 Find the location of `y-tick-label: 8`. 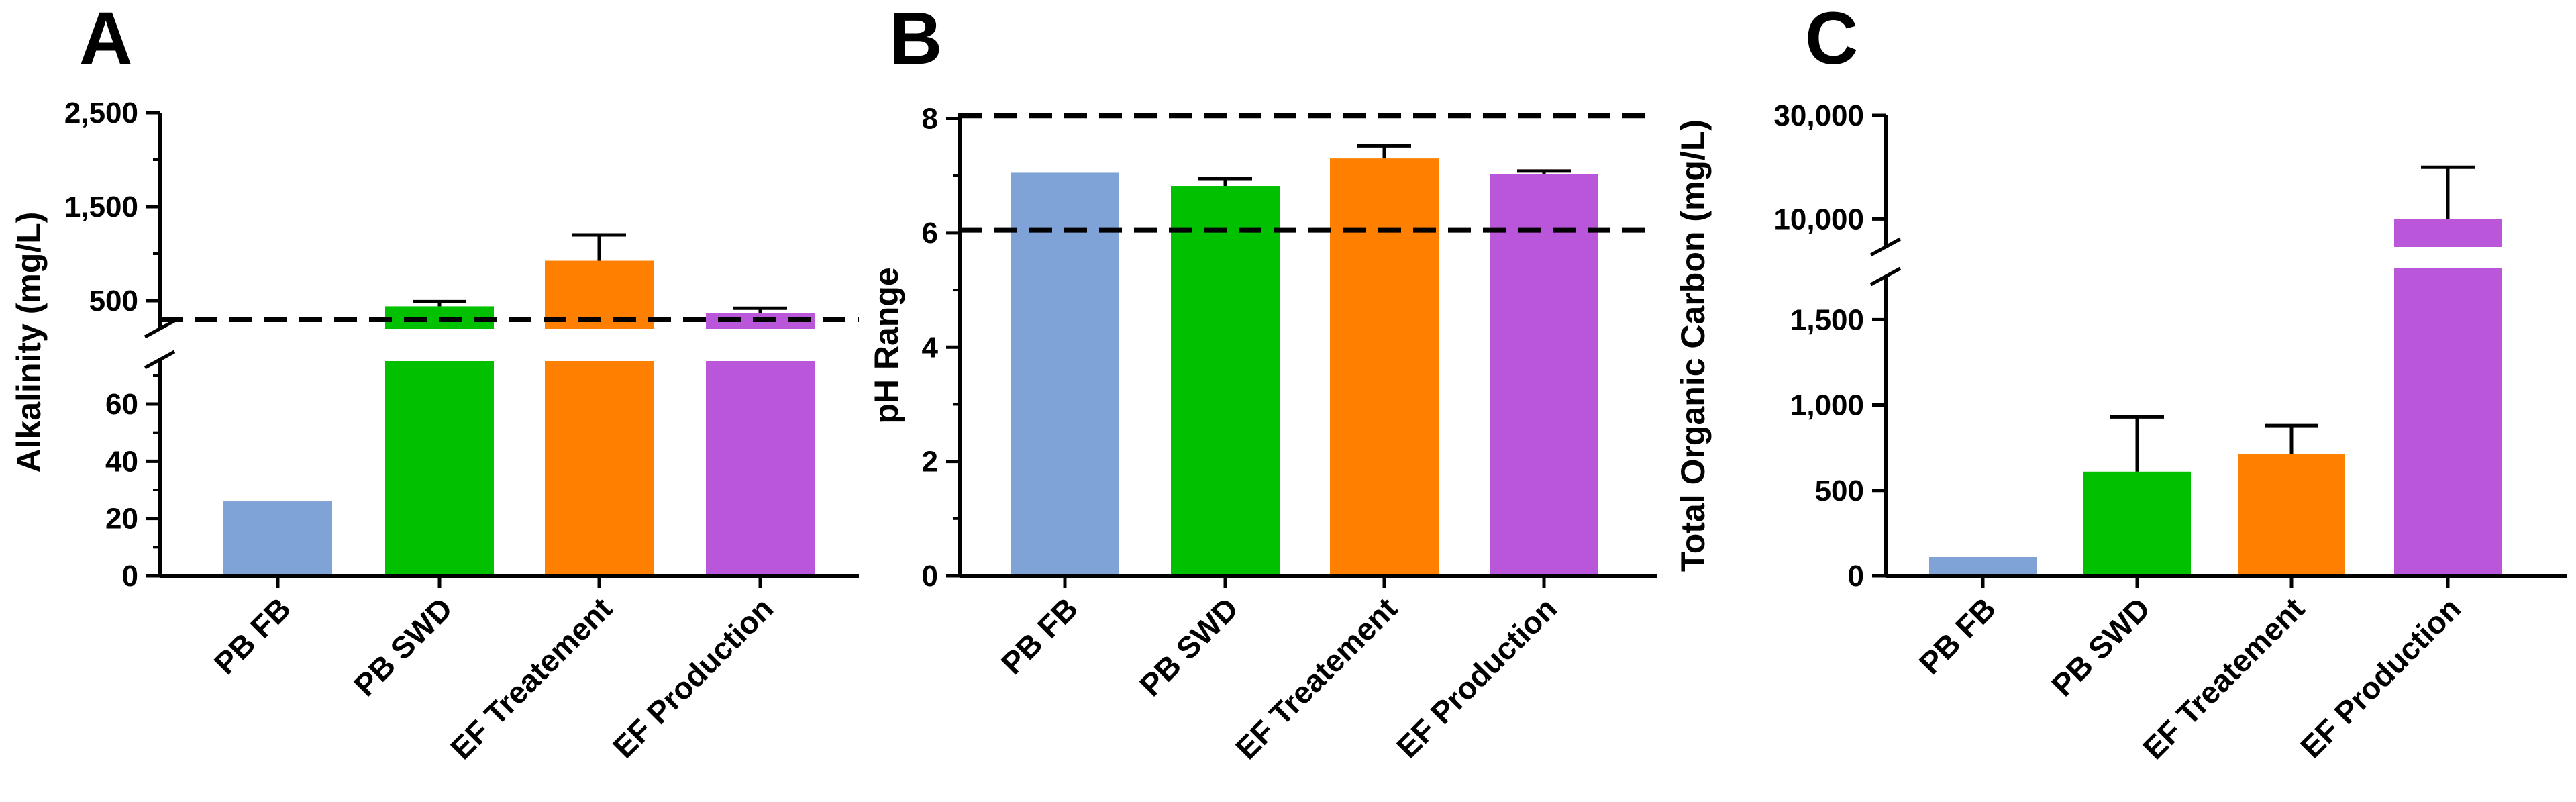

y-tick-label: 8 is located at coordinates (930, 119).